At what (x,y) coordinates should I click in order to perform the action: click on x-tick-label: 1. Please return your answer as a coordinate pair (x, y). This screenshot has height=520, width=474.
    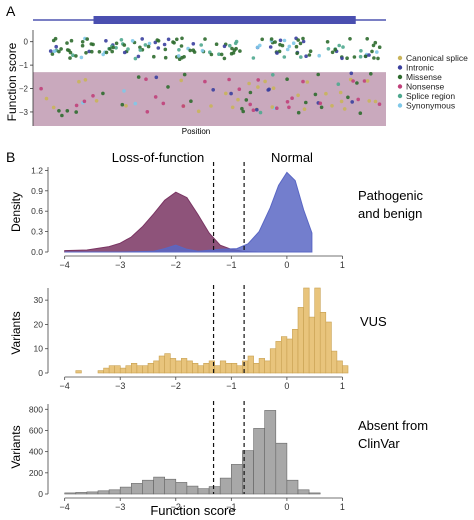
    Looking at the image, I should click on (342, 386).